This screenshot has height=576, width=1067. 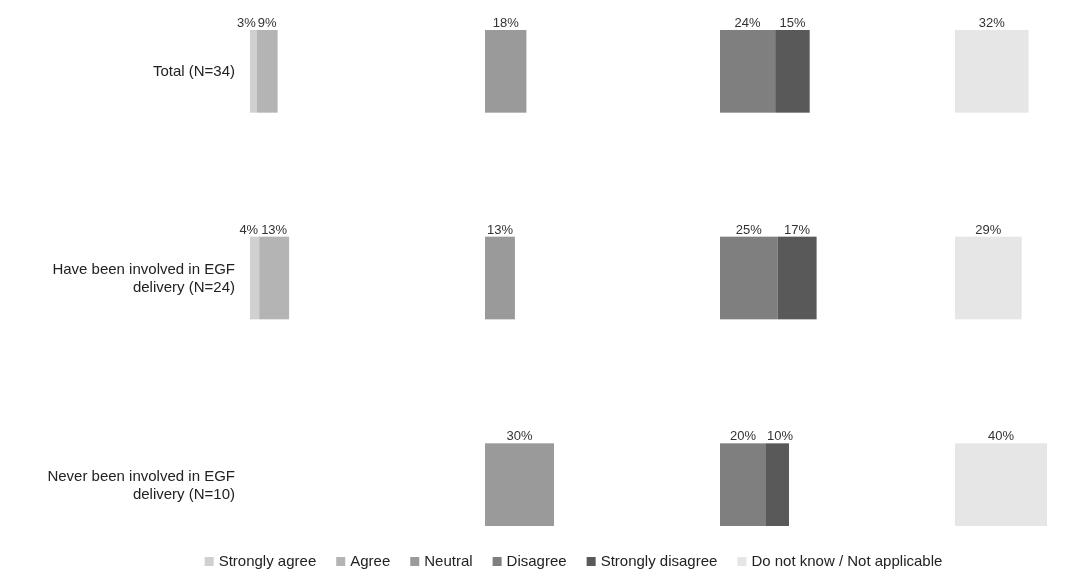 I want to click on legend-label: Strongly agree, so click(x=267, y=560).